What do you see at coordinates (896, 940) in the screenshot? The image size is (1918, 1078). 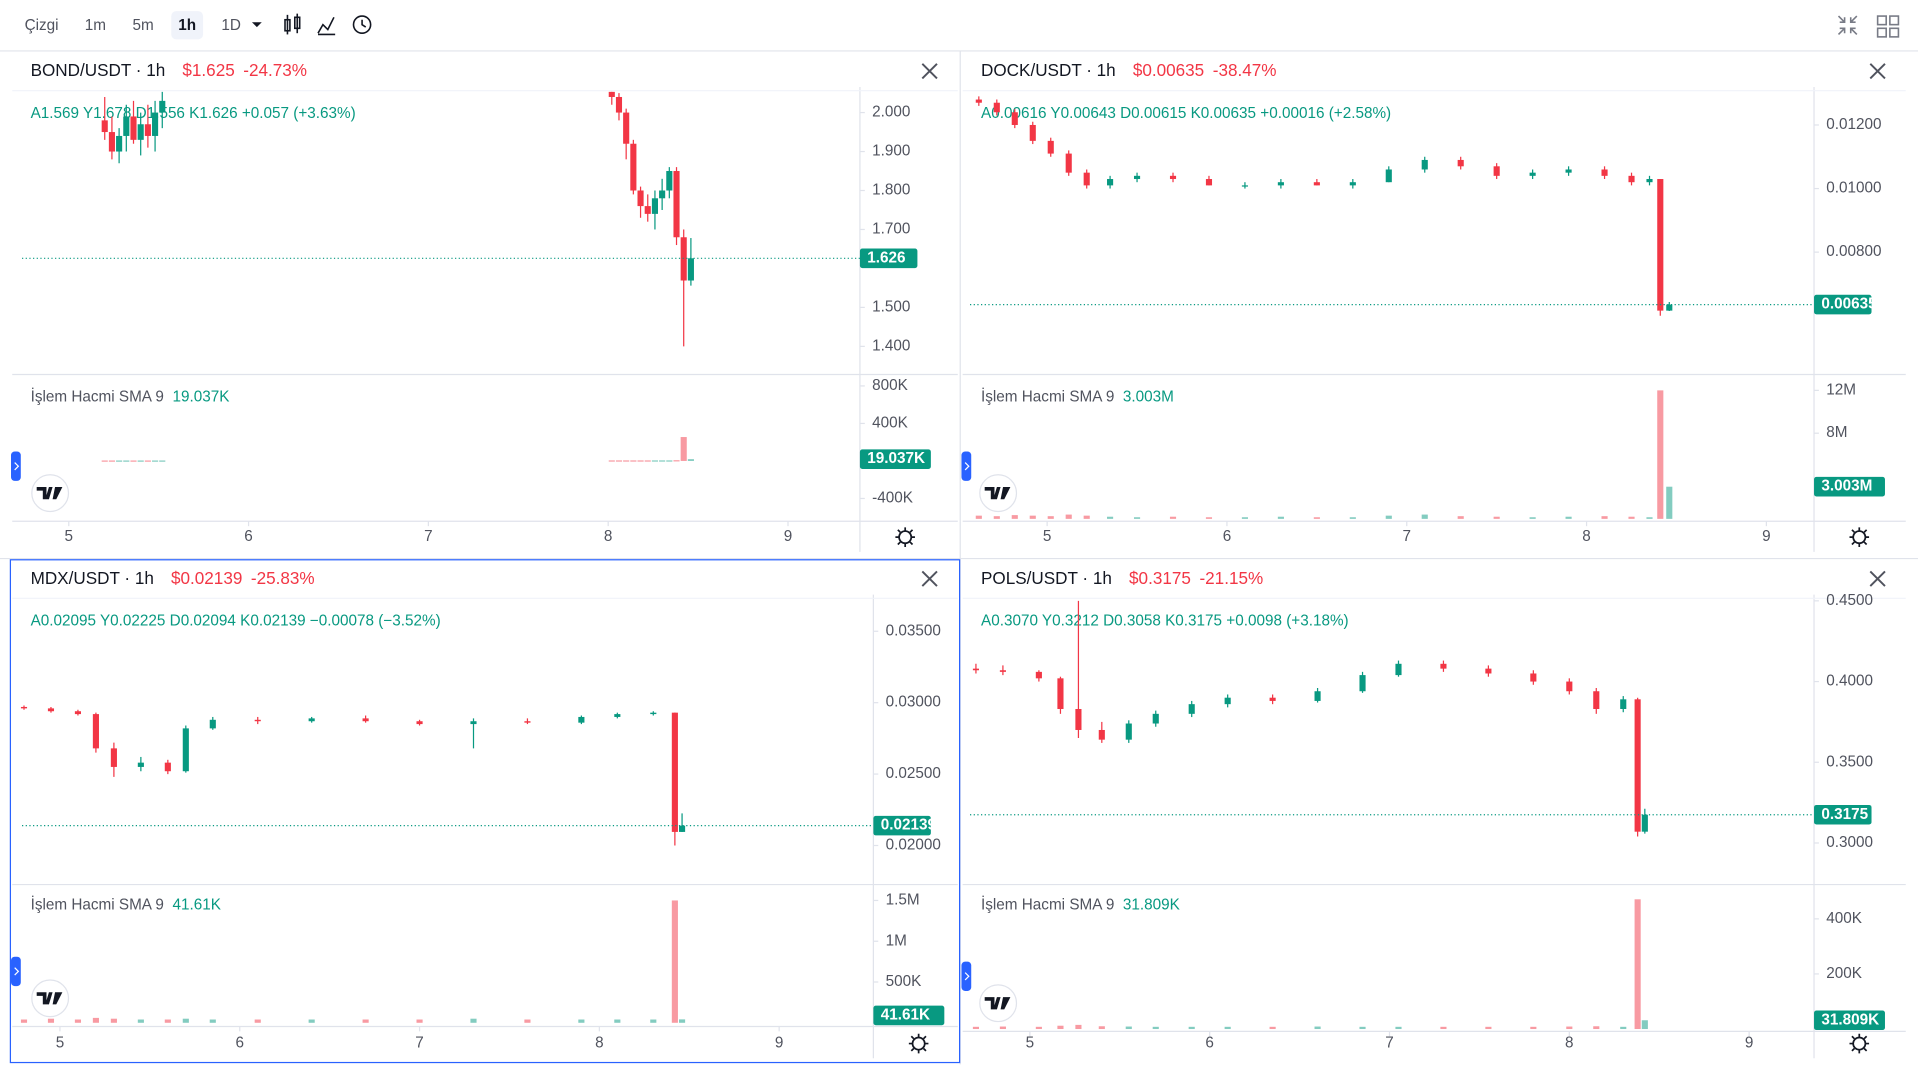 I see `volume-tick-label: 1M` at bounding box center [896, 940].